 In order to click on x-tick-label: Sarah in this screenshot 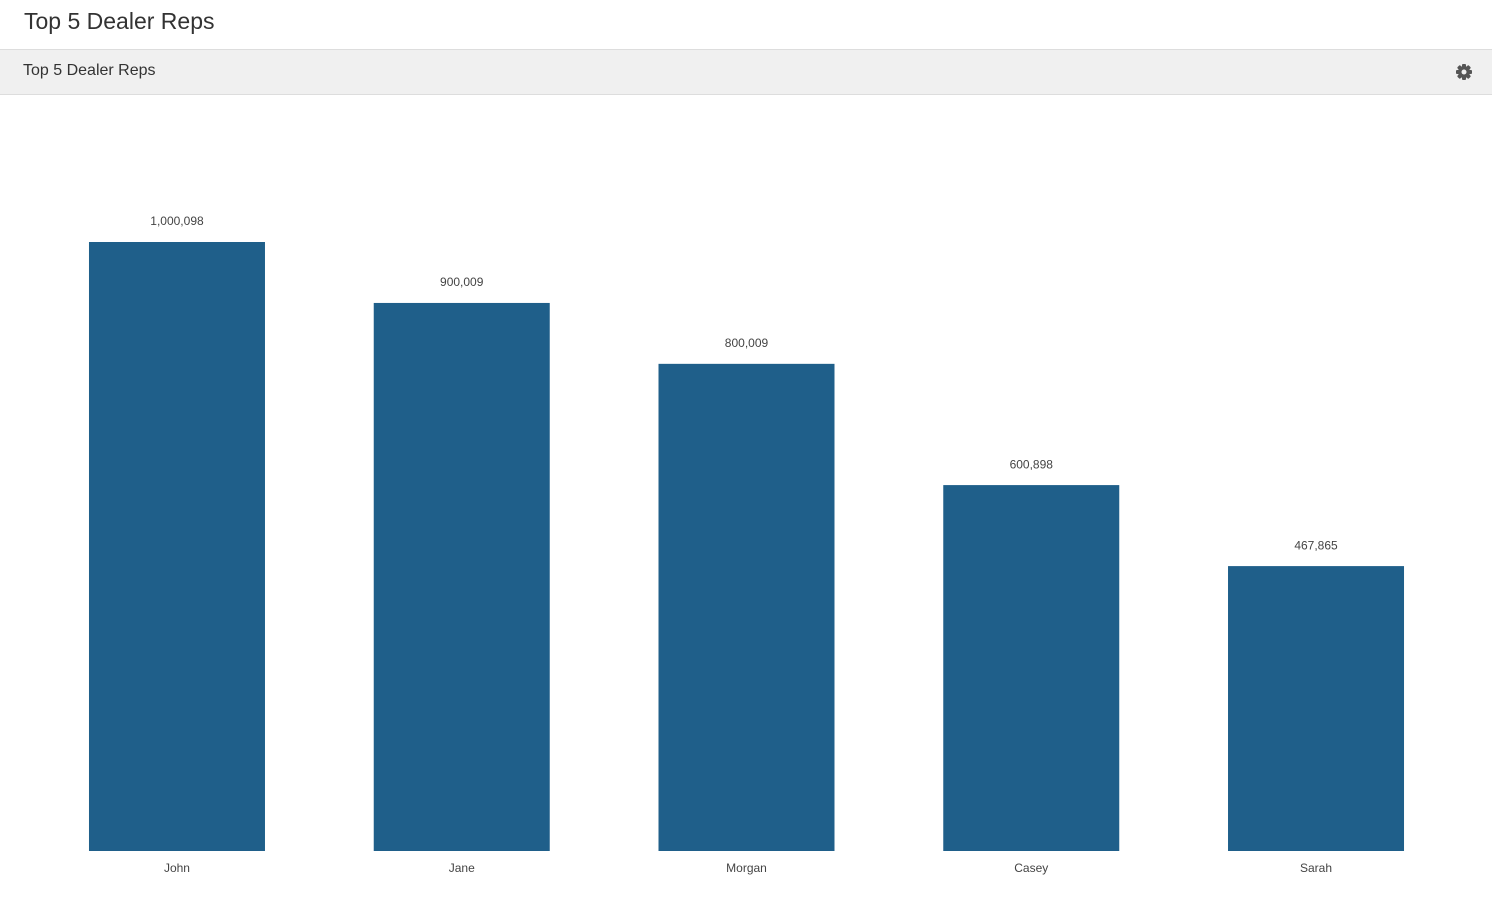, I will do `click(1316, 868)`.